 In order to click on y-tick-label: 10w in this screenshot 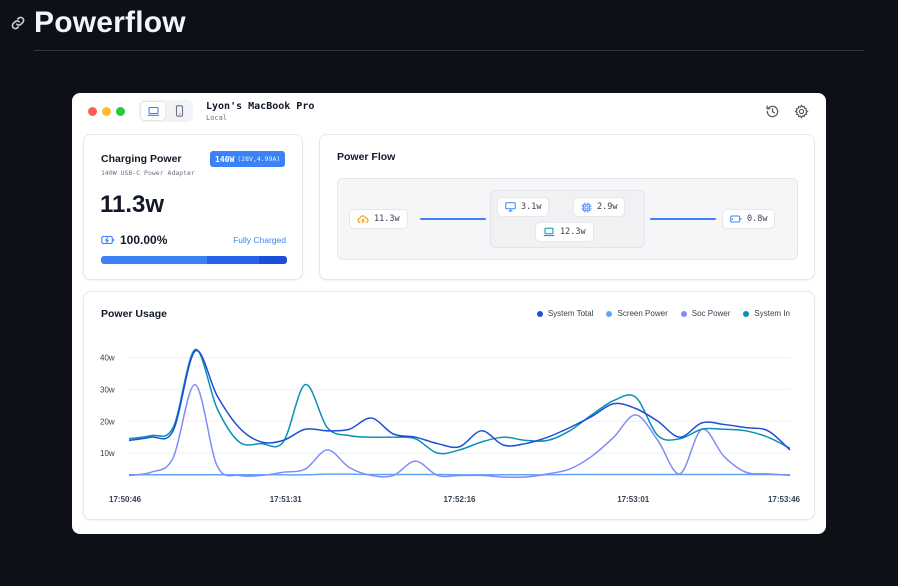, I will do `click(107, 453)`.